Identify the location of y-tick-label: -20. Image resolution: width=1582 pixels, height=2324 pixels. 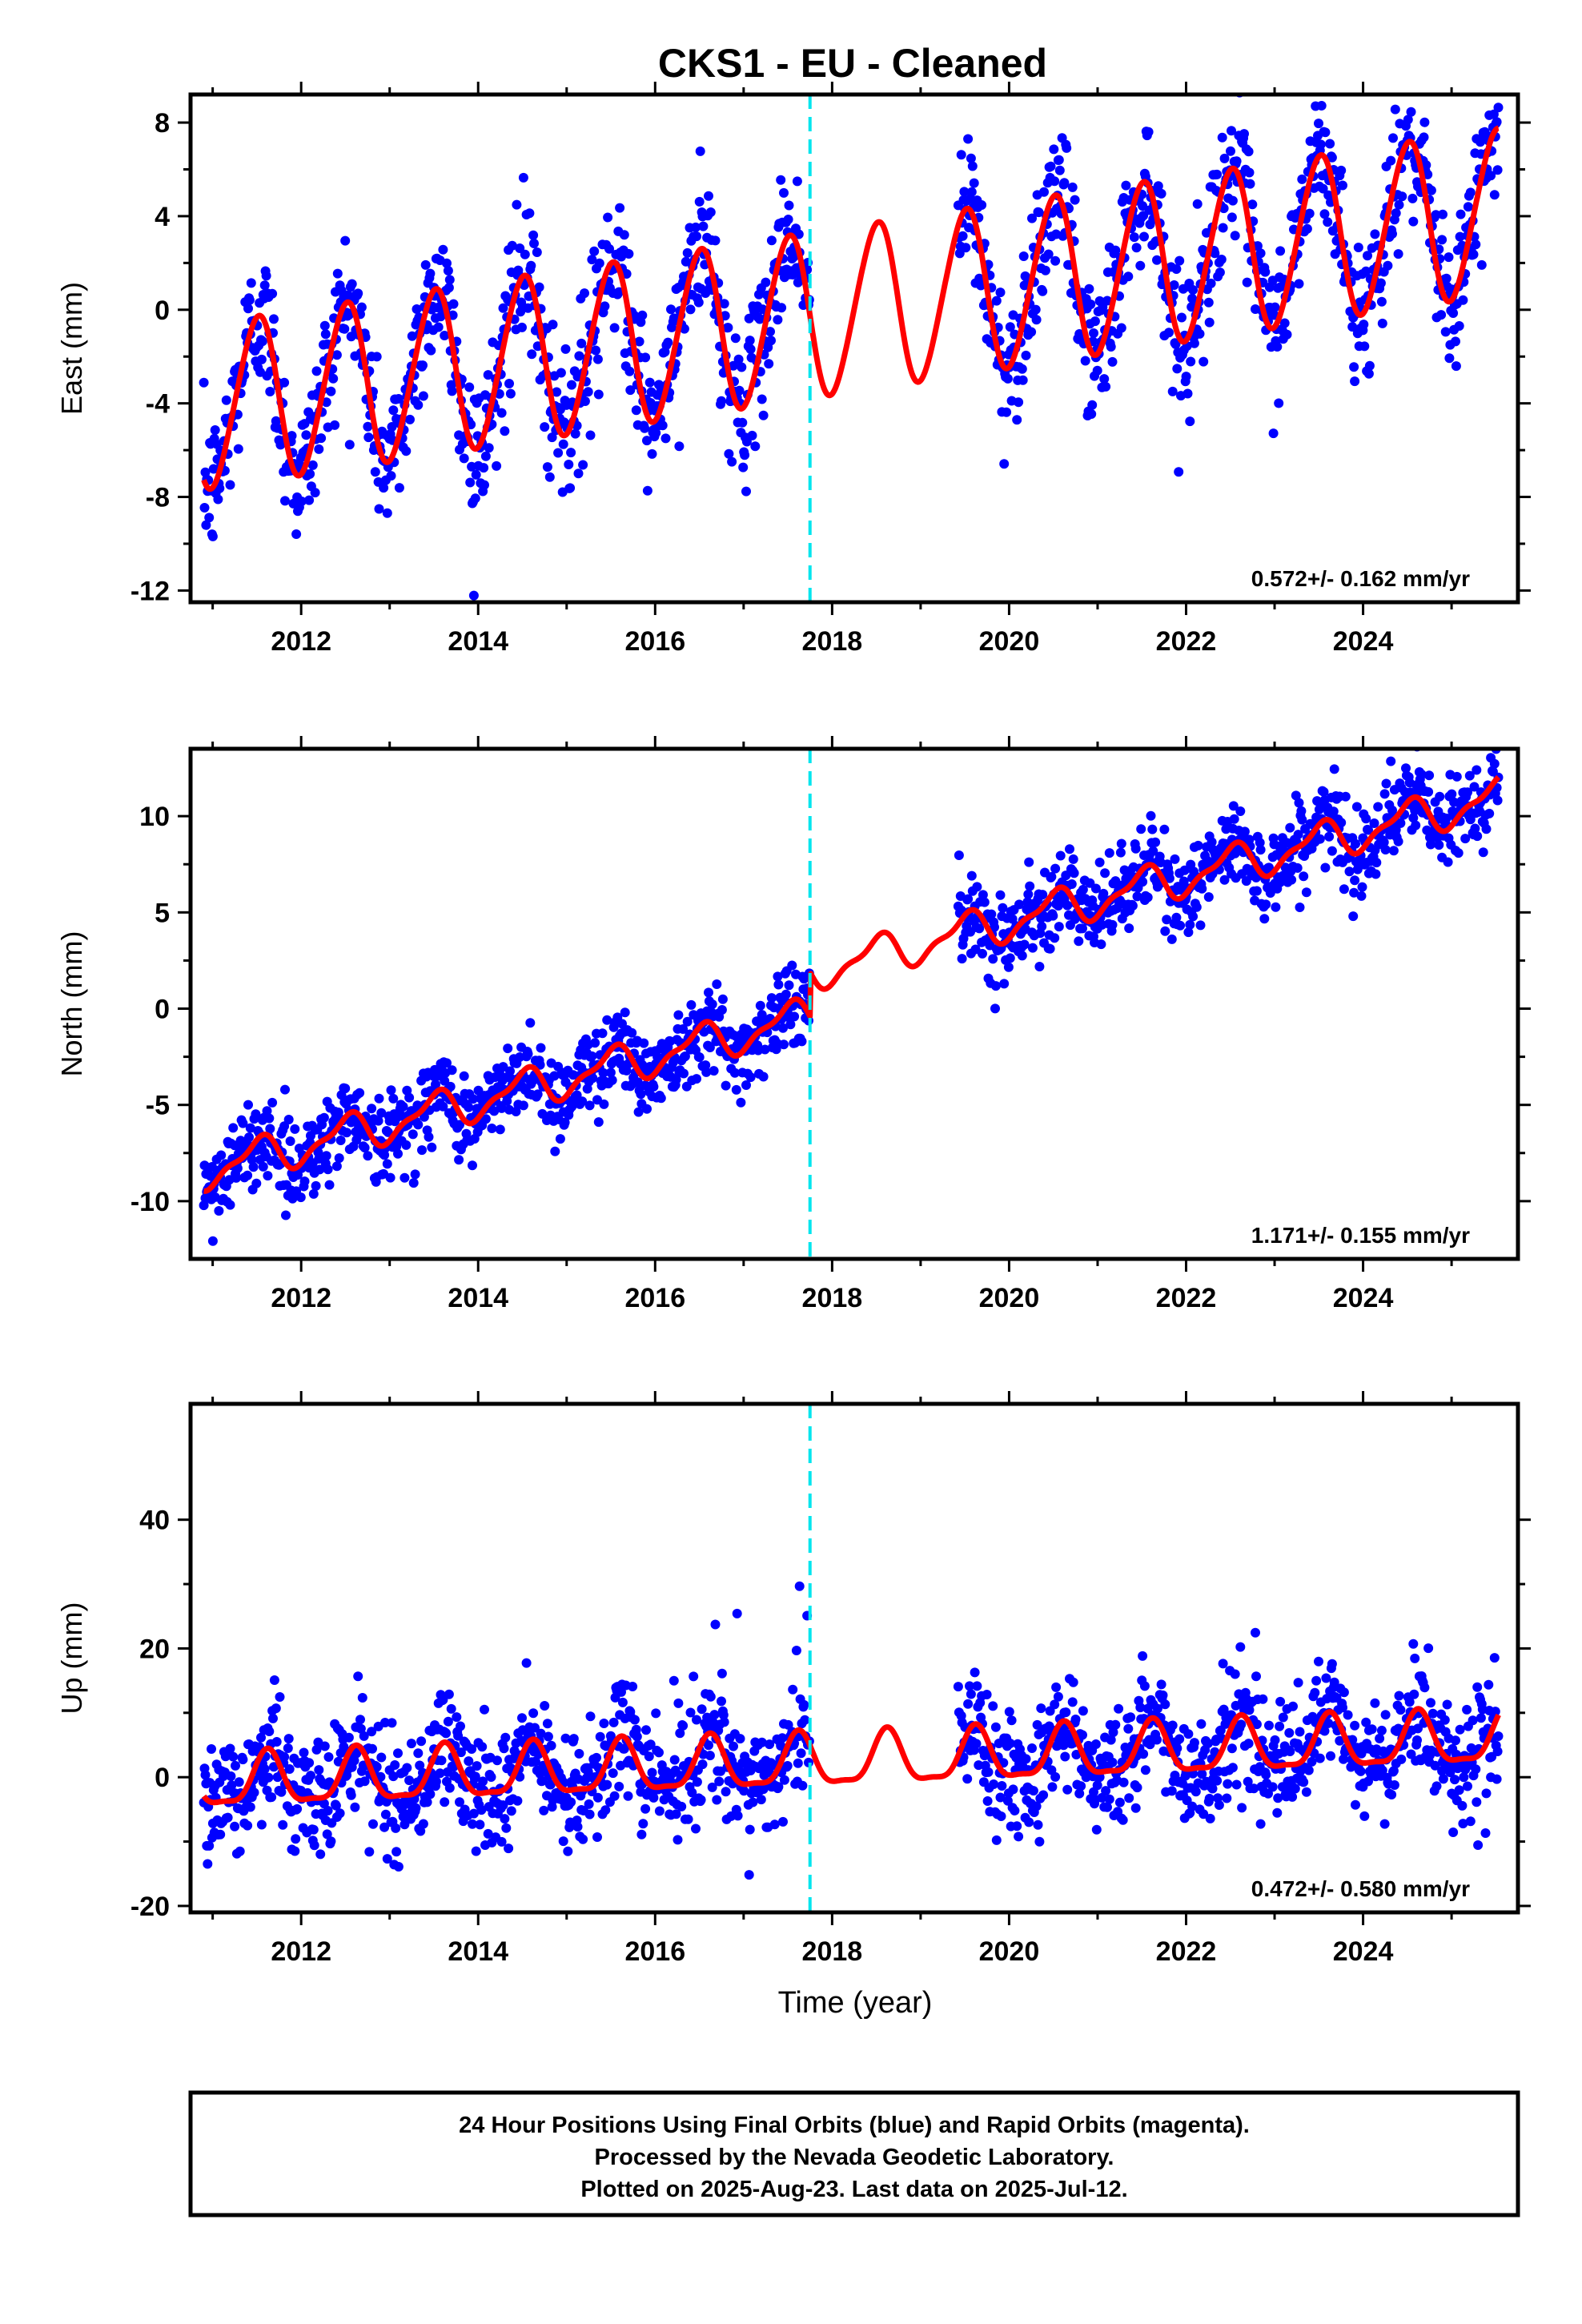
(150, 1907).